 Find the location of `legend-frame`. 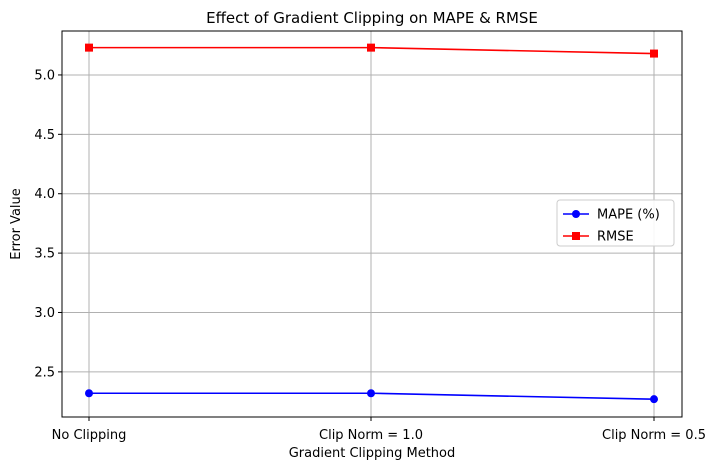

legend-frame is located at coordinates (615, 223).